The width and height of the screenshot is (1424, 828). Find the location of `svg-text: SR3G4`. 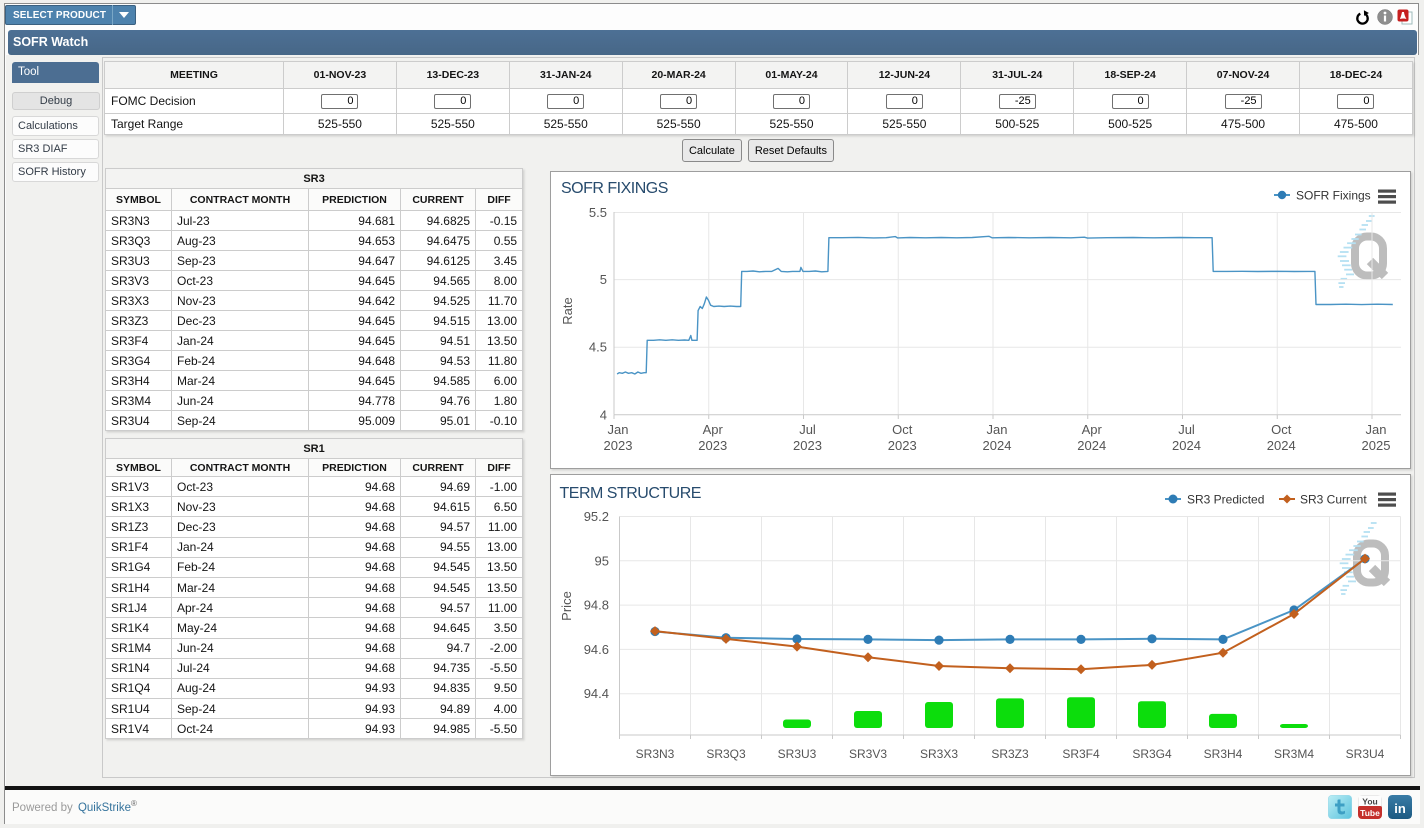

svg-text: SR3G4 is located at coordinates (1152, 754).